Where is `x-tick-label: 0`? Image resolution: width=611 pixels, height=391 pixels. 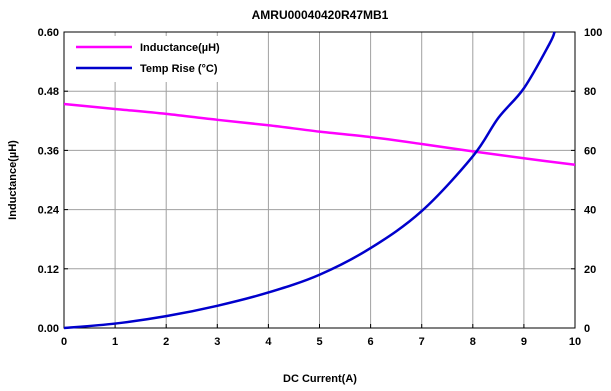
x-tick-label: 0 is located at coordinates (64, 342).